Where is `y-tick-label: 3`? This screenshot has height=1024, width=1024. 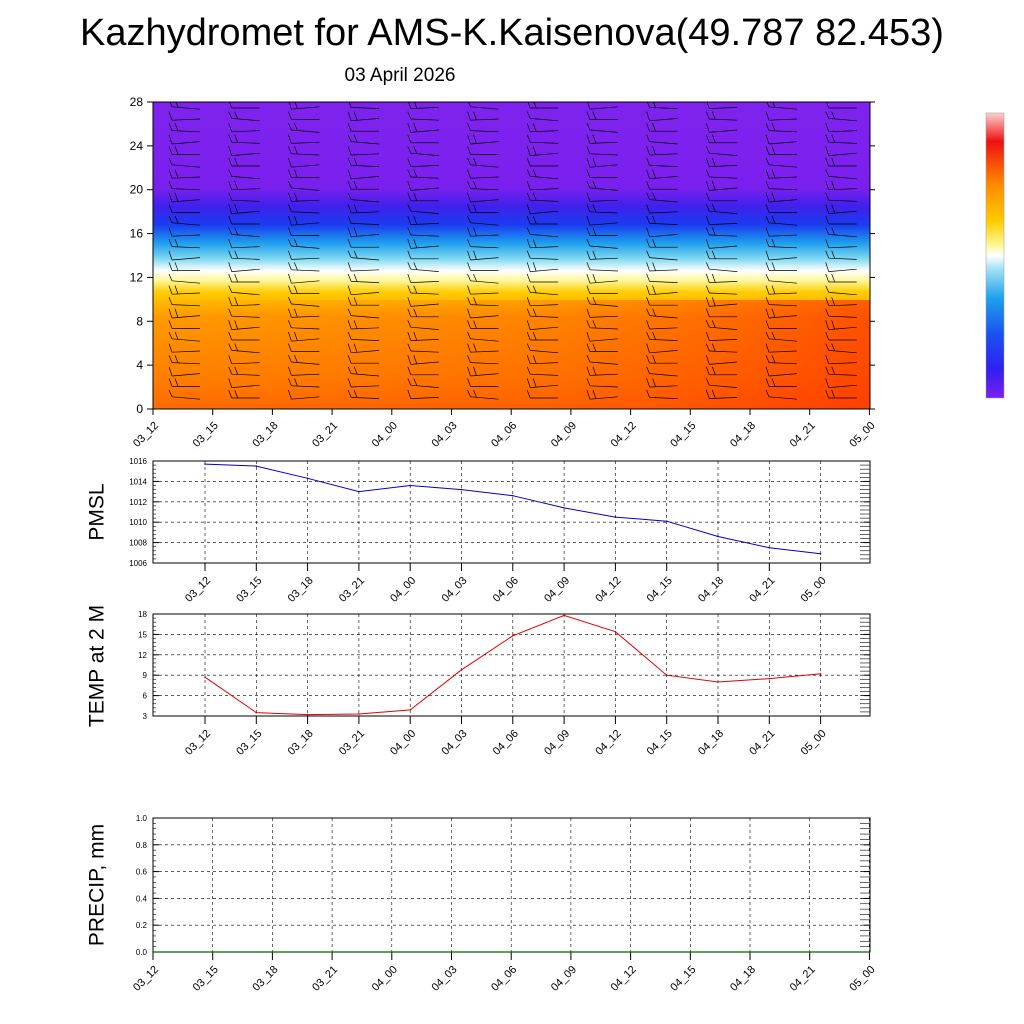
y-tick-label: 3 is located at coordinates (145, 716).